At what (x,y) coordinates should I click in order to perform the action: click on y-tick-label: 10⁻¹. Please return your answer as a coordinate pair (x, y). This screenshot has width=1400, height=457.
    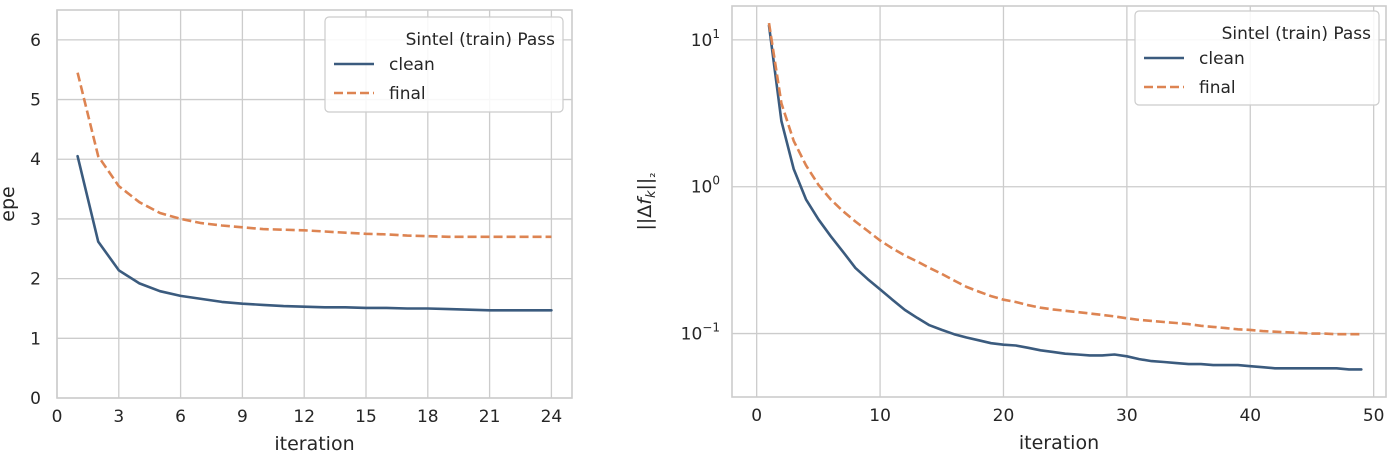
    Looking at the image, I should click on (700, 333).